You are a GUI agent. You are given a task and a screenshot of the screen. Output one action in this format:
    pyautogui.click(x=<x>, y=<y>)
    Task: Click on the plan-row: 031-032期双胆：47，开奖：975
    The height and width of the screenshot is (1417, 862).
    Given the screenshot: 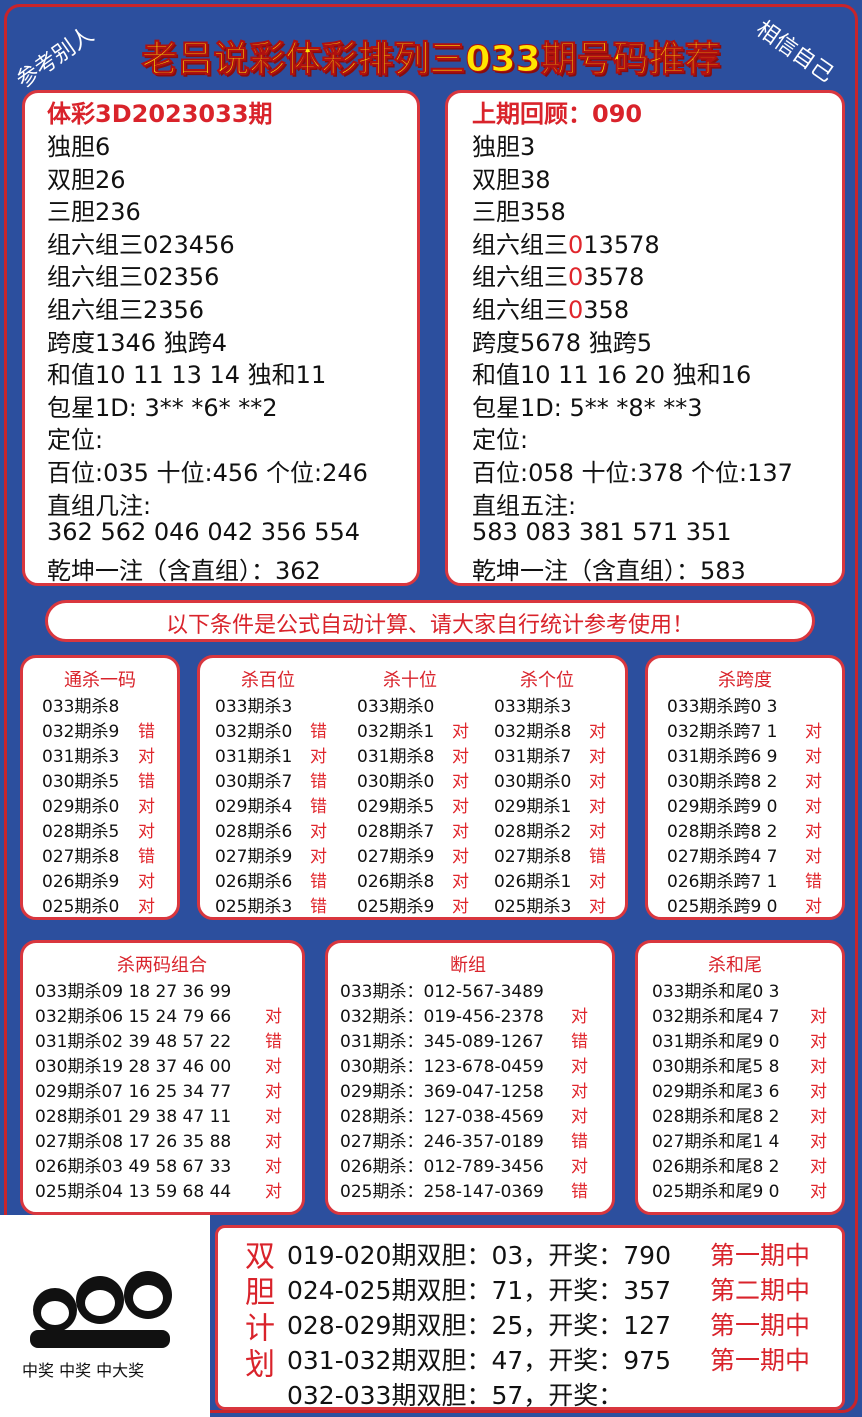 What is the action you would take?
    pyautogui.click(x=479, y=1359)
    